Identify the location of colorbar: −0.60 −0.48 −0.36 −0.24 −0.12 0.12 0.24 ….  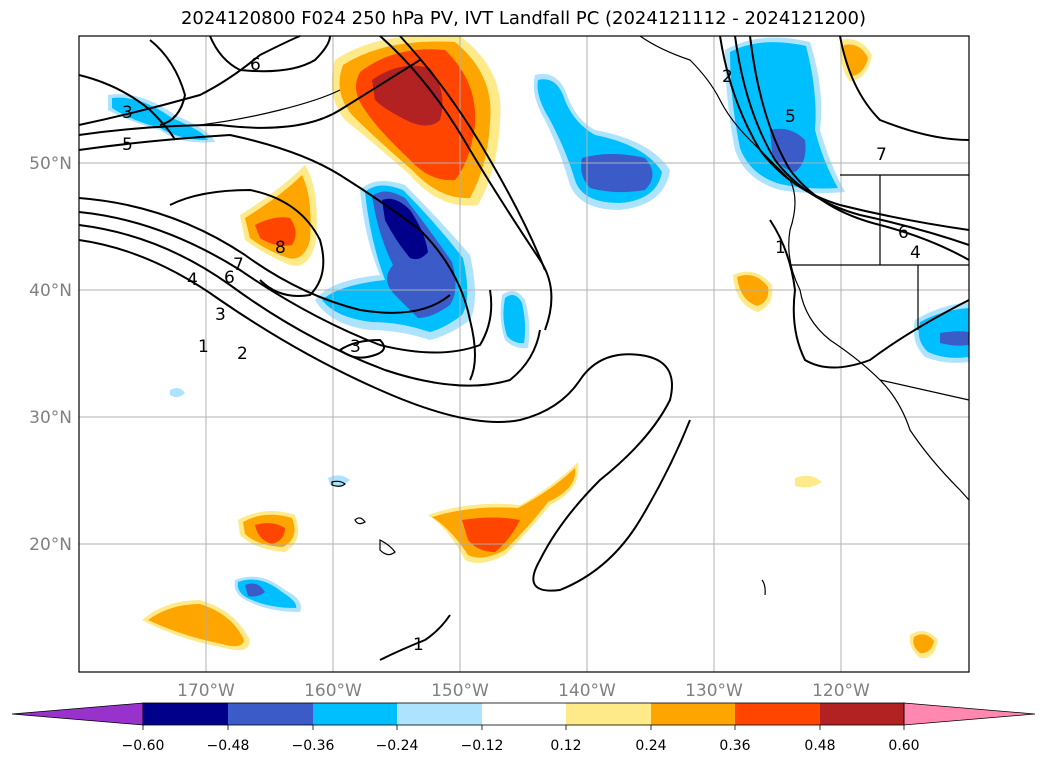
(523, 728).